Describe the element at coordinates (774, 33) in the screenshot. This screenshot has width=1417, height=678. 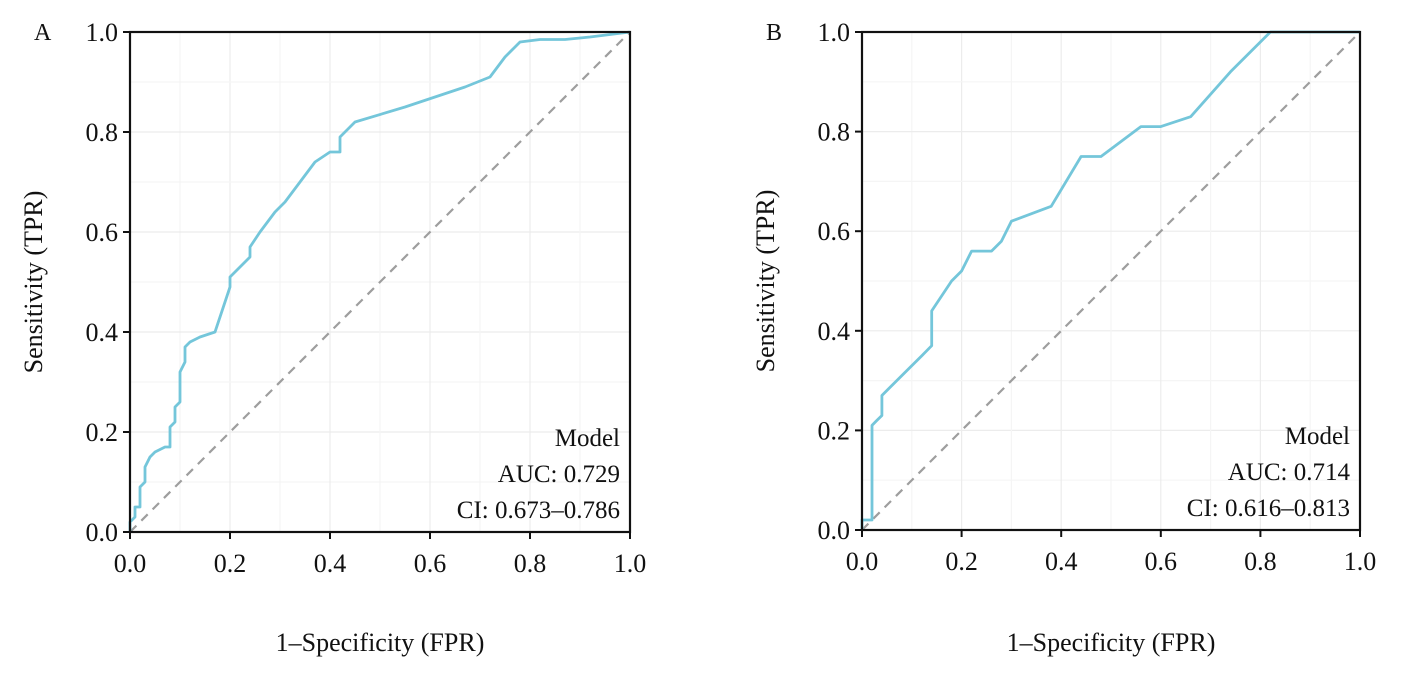
I see `panel-label: B` at that location.